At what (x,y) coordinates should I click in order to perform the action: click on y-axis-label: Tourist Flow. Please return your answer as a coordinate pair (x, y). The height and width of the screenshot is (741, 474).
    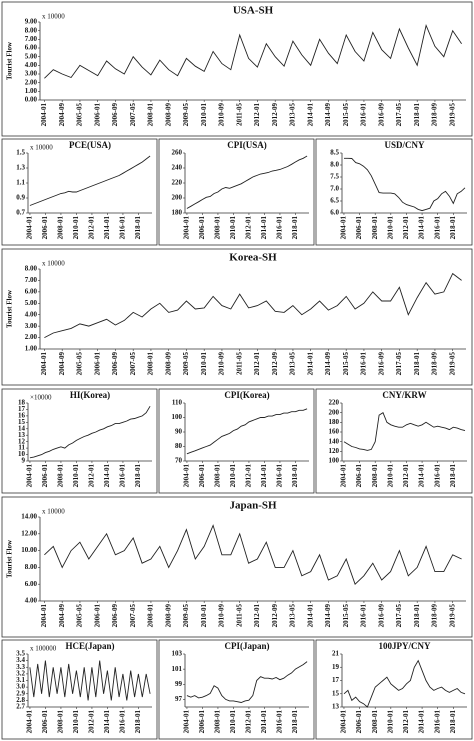
    Looking at the image, I should click on (10, 308).